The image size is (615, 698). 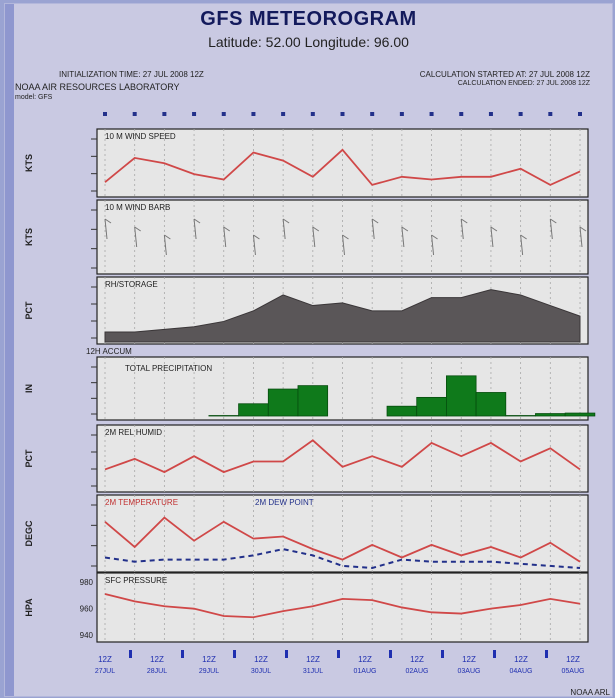 What do you see at coordinates (140, 136) in the screenshot?
I see `panel-title: 10 M WIND SPEED` at bounding box center [140, 136].